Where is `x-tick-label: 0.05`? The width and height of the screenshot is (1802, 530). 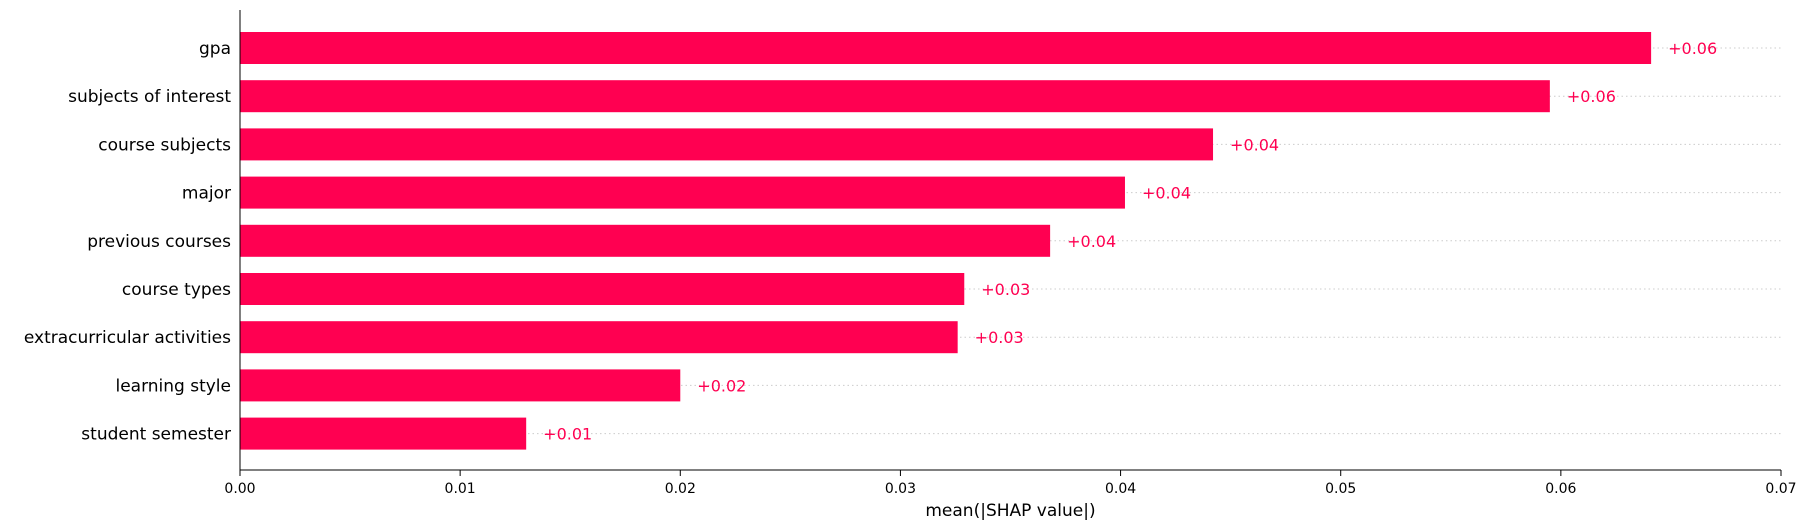
x-tick-label: 0.05 is located at coordinates (1340, 489).